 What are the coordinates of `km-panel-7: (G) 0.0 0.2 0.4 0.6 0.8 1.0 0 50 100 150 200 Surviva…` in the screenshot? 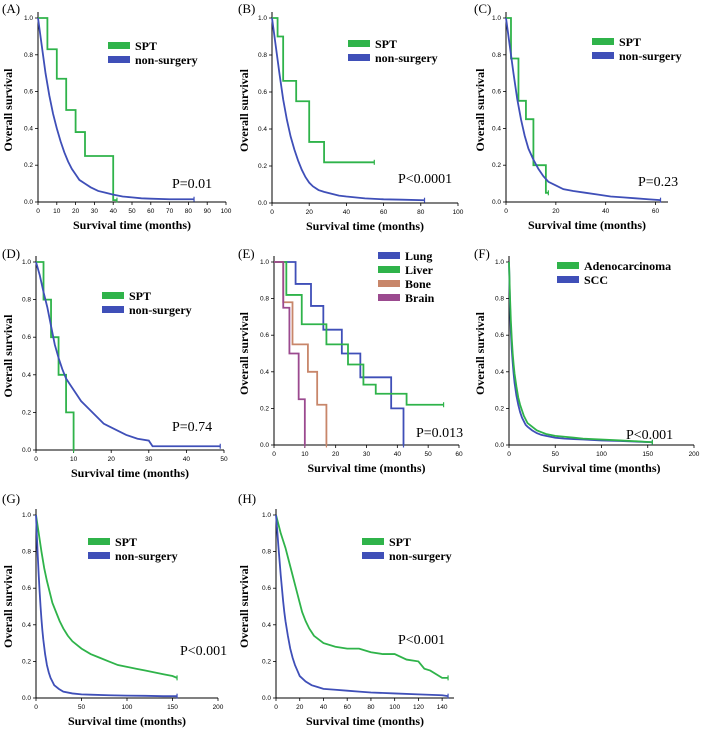 It's located at (114, 609).